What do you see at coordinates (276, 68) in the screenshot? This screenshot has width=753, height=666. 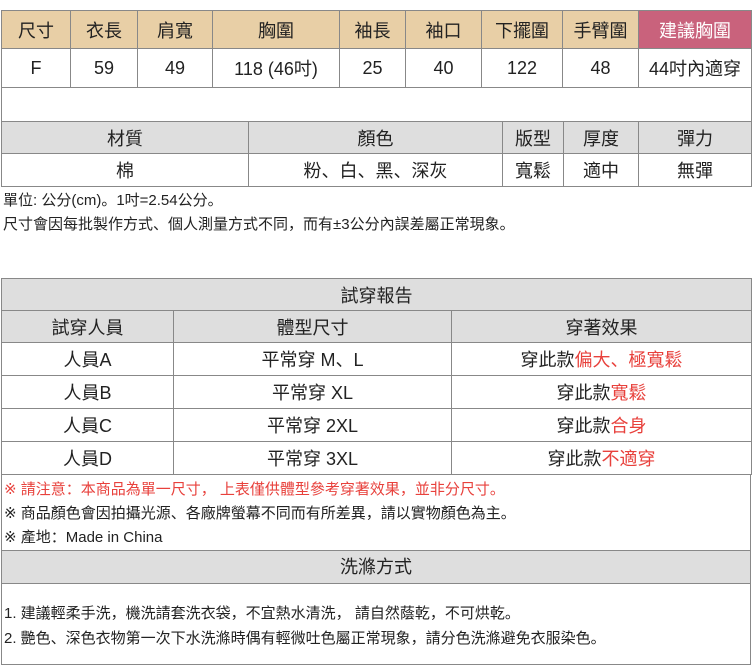 I see `value-cell: 118 (46吋)` at bounding box center [276, 68].